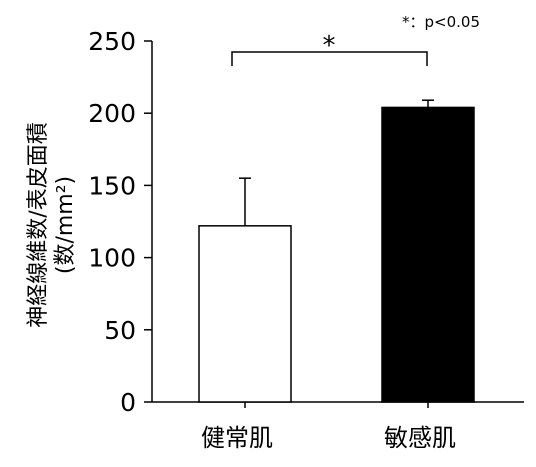 This screenshot has height=467, width=536. What do you see at coordinates (329, 46) in the screenshot?
I see `significance-asterisk: *` at bounding box center [329, 46].